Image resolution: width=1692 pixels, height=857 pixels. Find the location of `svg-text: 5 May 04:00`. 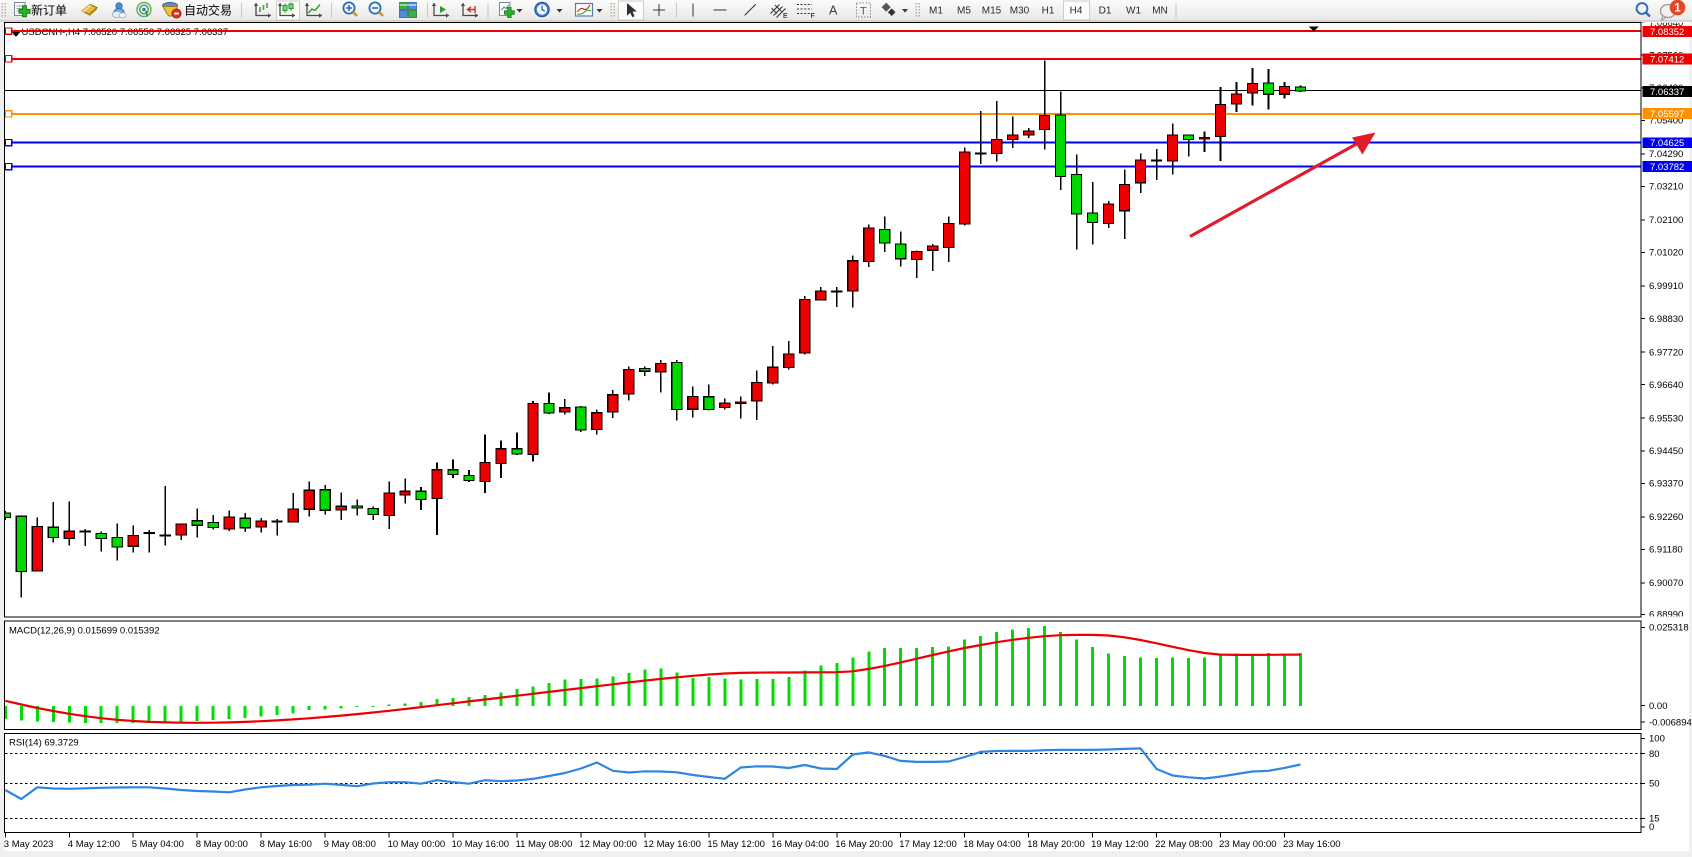

svg-text: 5 May 04:00 is located at coordinates (158, 844).